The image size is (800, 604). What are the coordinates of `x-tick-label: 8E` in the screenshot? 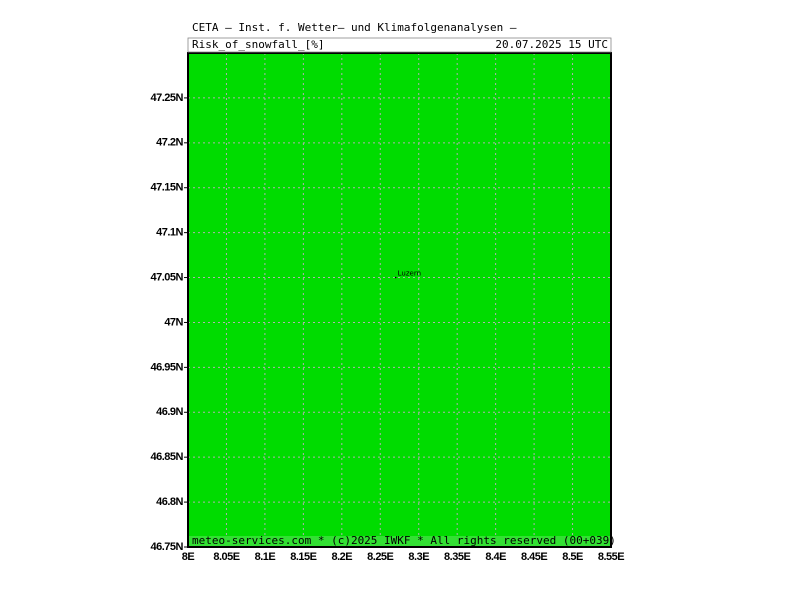 It's located at (188, 557).